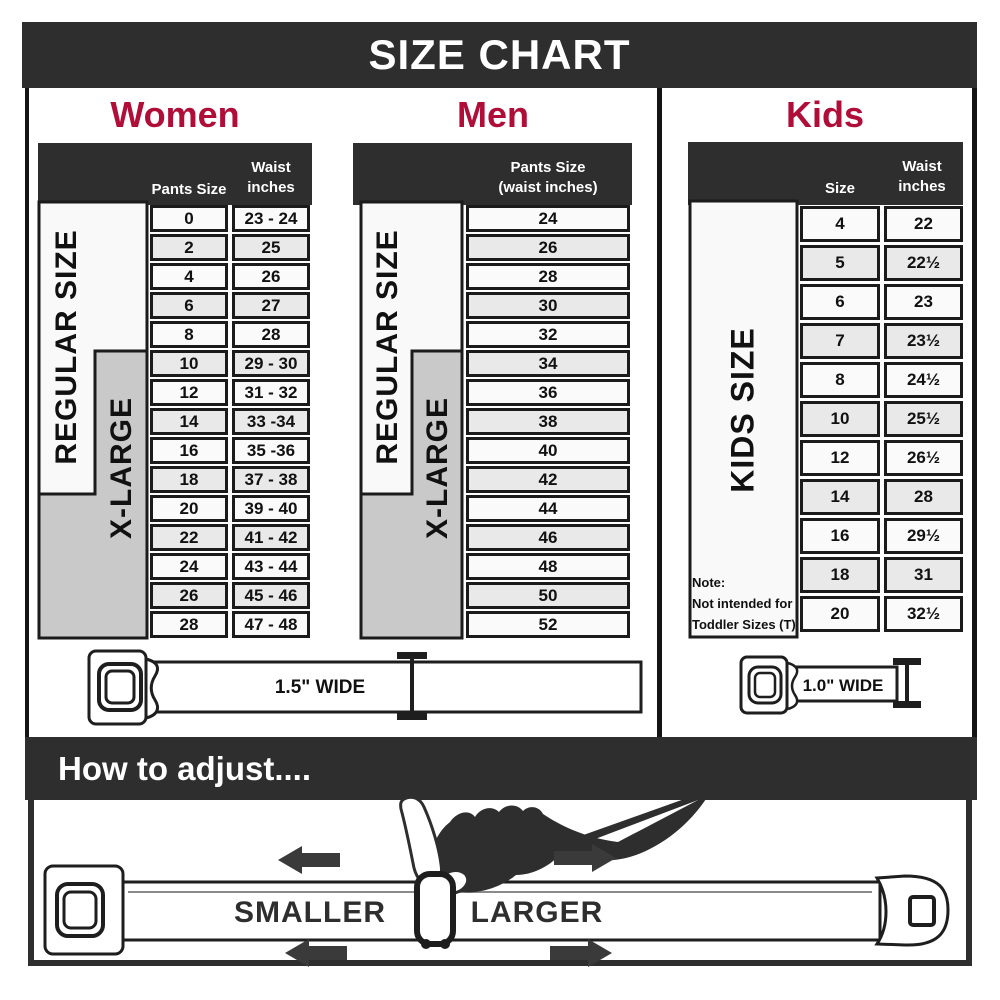 The height and width of the screenshot is (1000, 1000). Describe the element at coordinates (271, 624) in the screenshot. I see `women-waist-cell: 47 - 48` at that location.